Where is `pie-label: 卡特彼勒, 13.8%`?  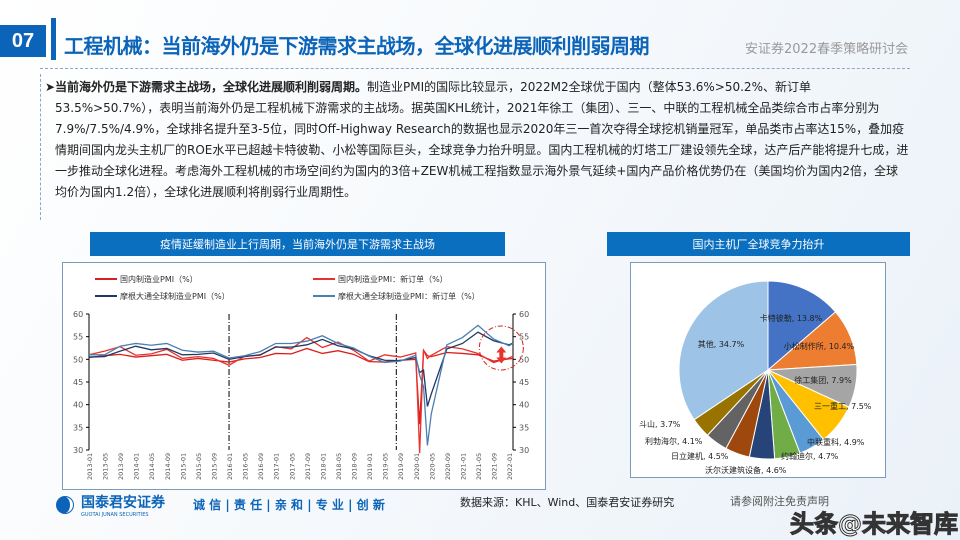
pie-label: 卡特彼勒, 13.8% is located at coordinates (791, 318).